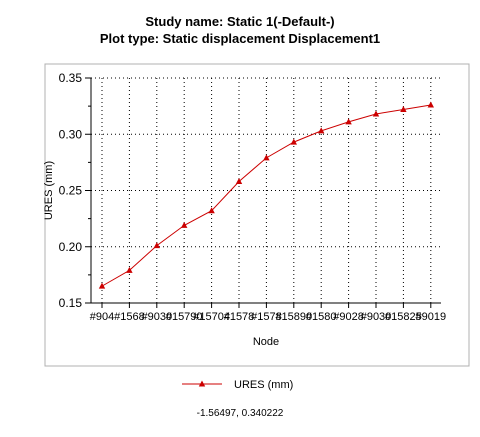 This screenshot has width=480, height=437. What do you see at coordinates (211, 317) in the screenshot?
I see `x-tick-label: #15704` at bounding box center [211, 317].